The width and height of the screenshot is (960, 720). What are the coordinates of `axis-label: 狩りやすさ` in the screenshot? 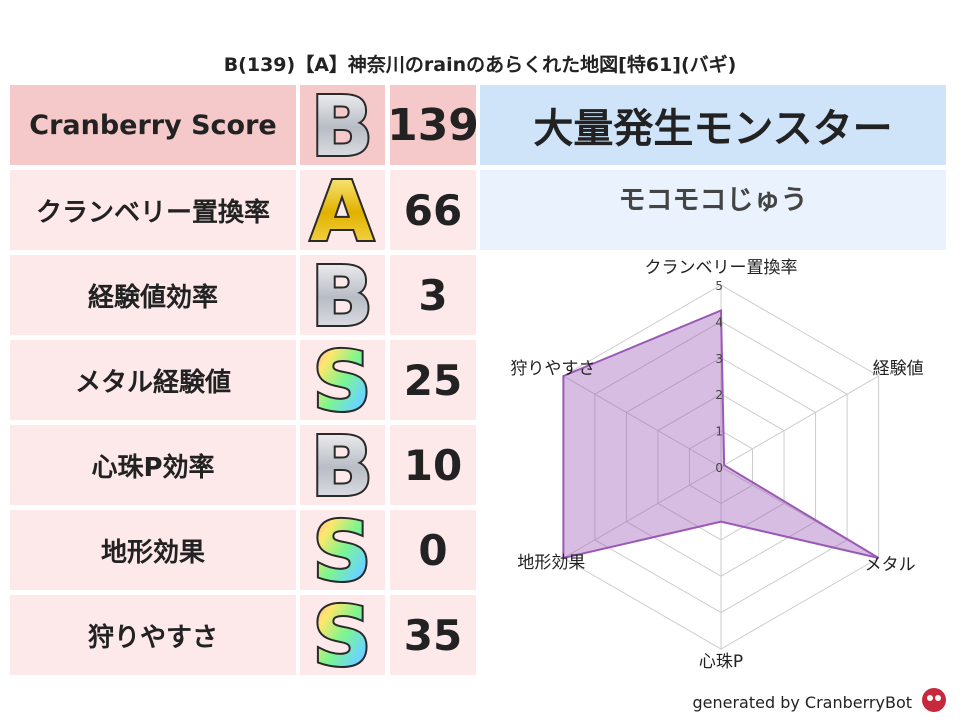 It's located at (552, 369).